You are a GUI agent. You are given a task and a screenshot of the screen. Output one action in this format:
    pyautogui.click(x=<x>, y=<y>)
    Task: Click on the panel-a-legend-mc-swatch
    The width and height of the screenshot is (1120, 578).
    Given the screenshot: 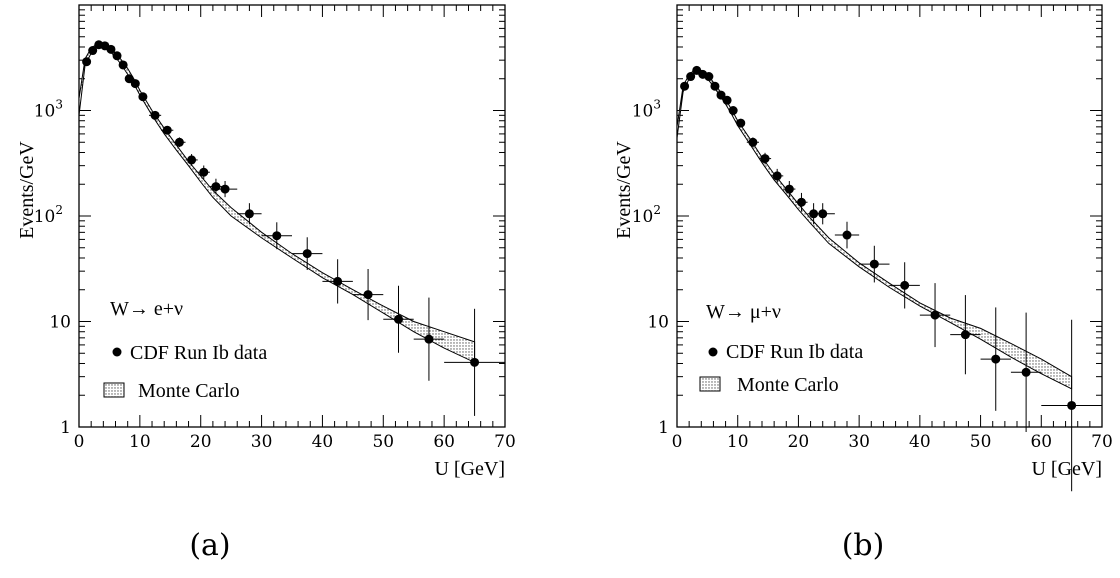 What is the action you would take?
    pyautogui.click(x=114, y=390)
    